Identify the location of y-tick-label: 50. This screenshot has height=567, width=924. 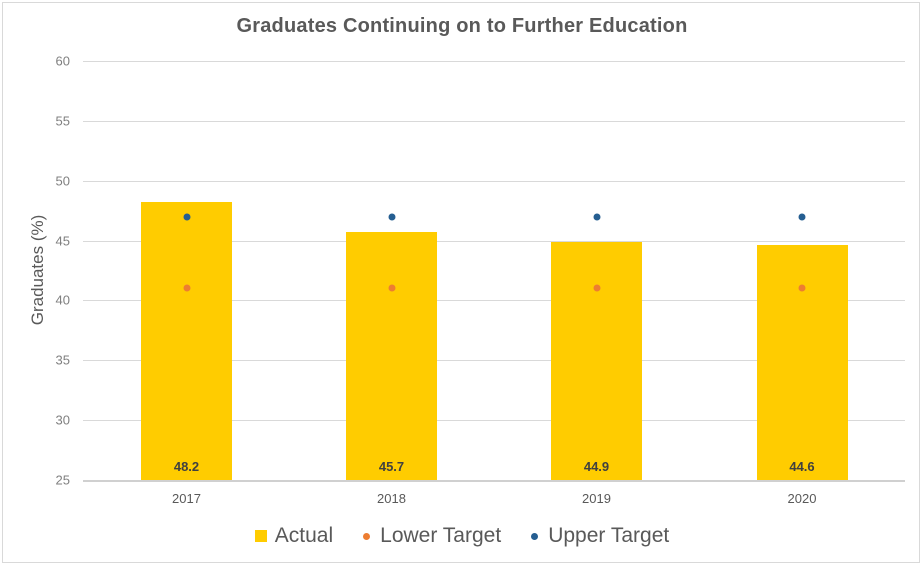
(62, 181).